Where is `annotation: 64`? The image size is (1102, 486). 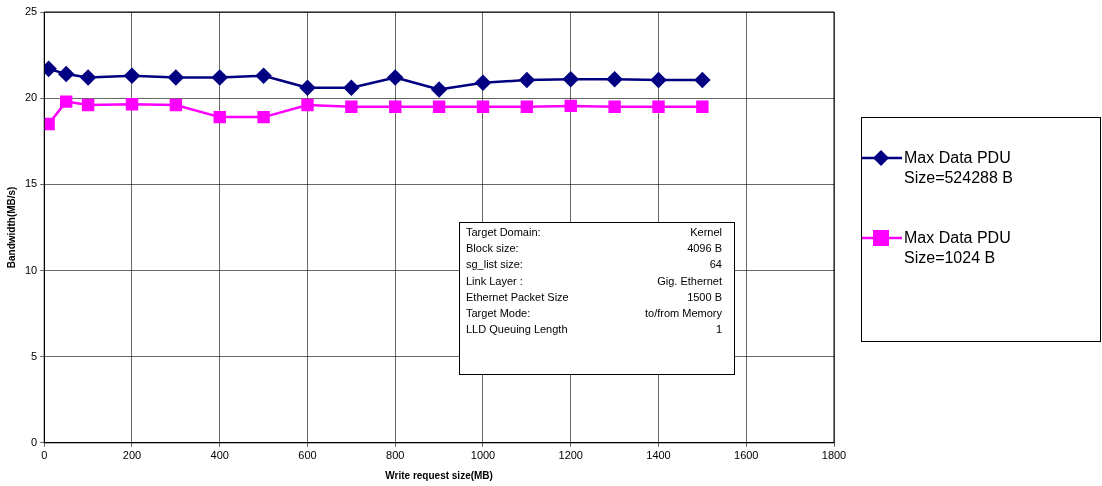 annotation: 64 is located at coordinates (715, 265).